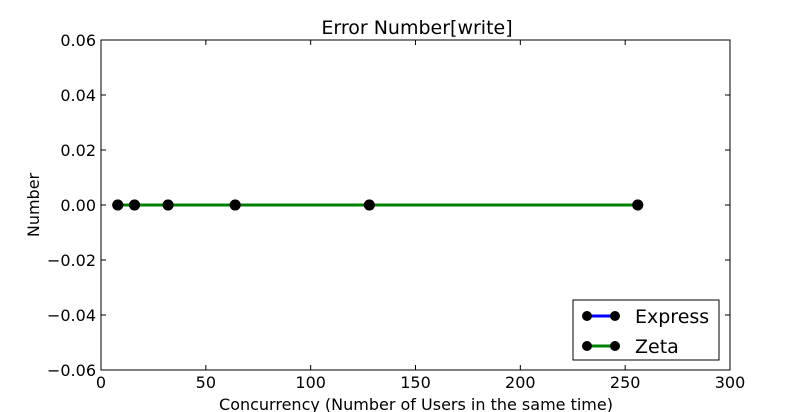 The image size is (812, 412). I want to click on chart-title: Error Number[write], so click(416, 28).